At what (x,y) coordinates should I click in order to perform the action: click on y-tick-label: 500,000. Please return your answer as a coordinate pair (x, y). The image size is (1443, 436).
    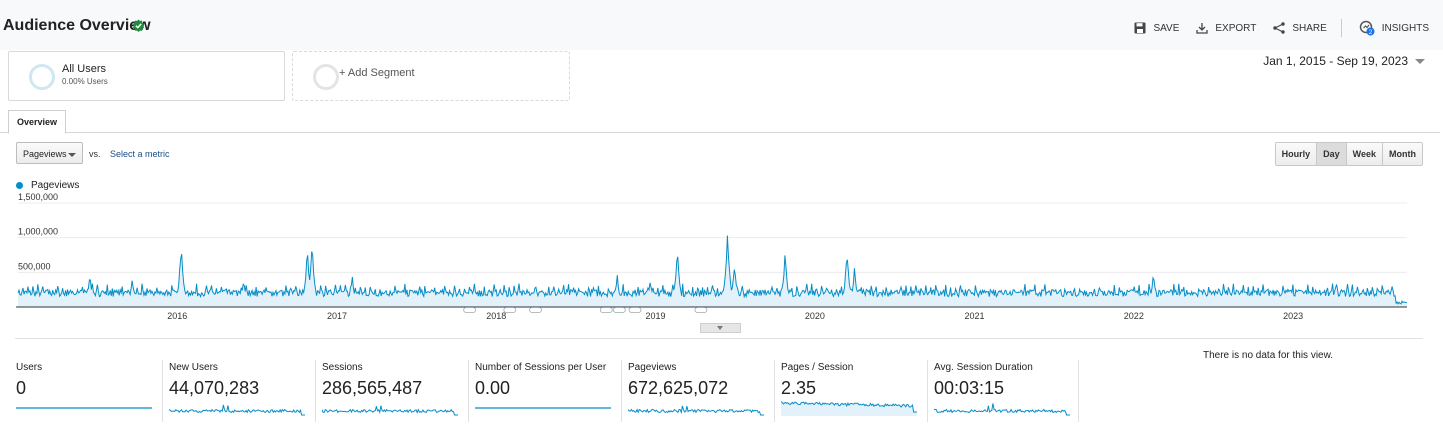
    Looking at the image, I should click on (34, 266).